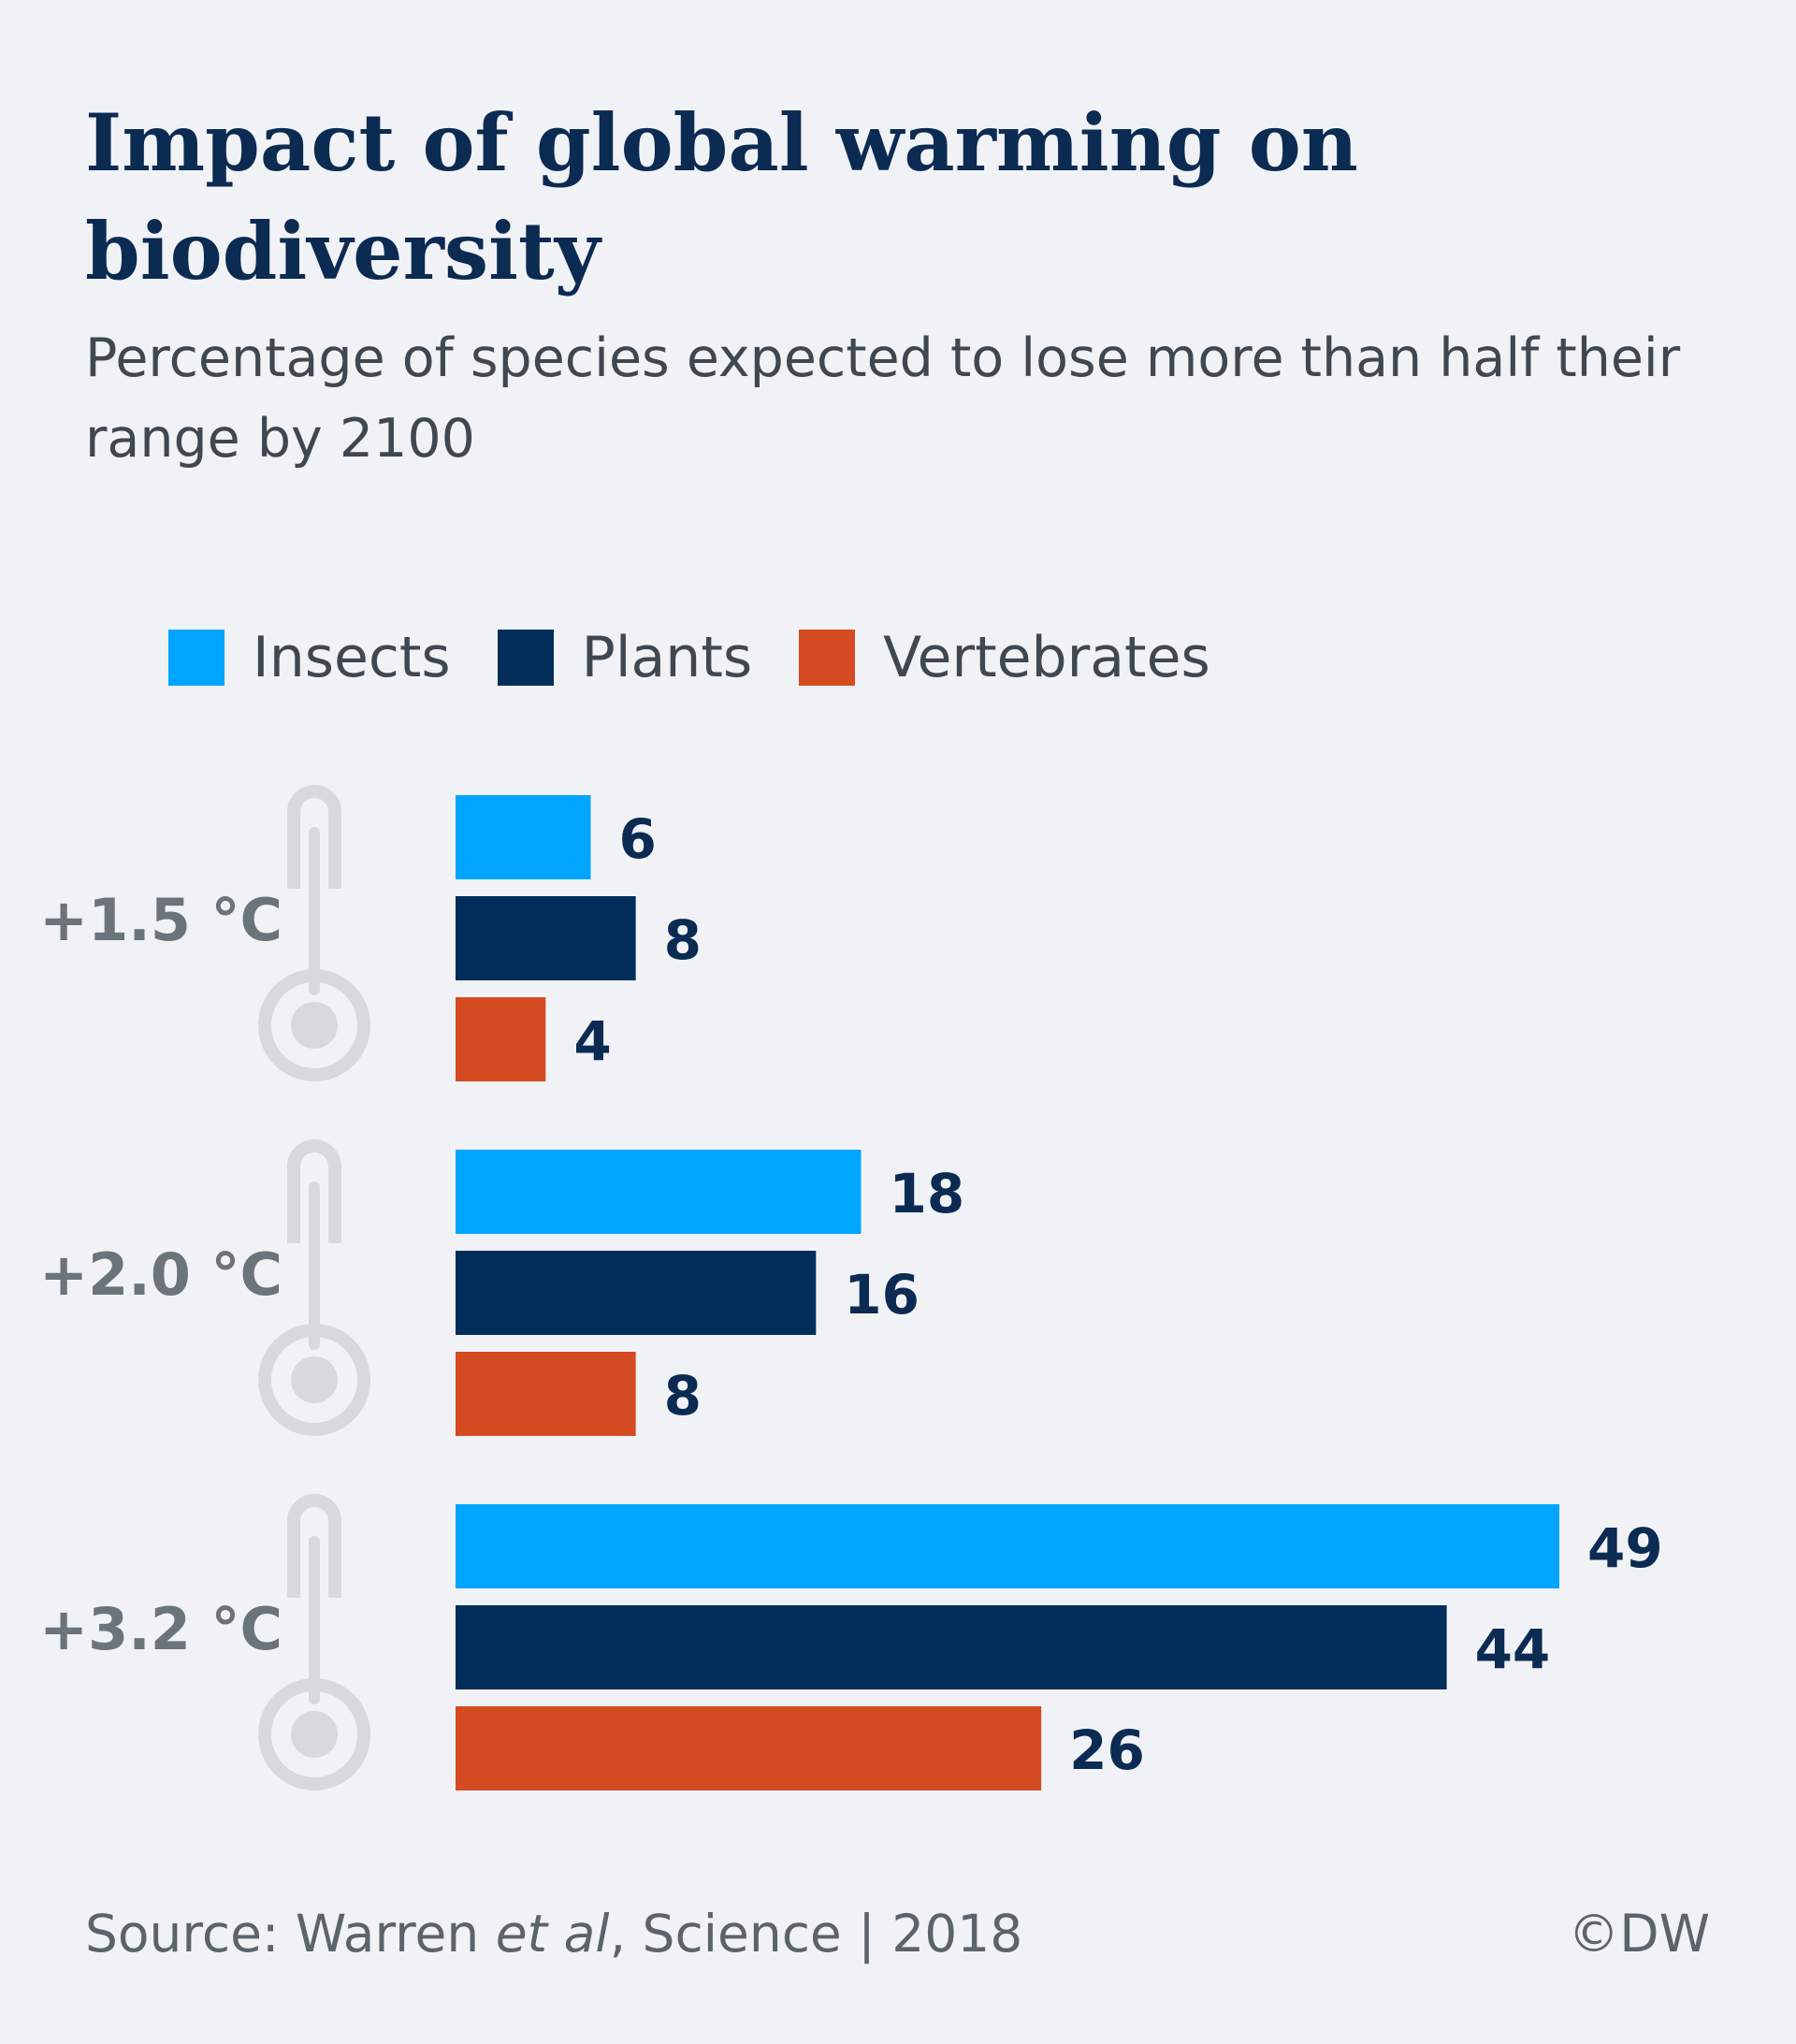 This screenshot has width=1796, height=2044. Describe the element at coordinates (196, 658) in the screenshot. I see `legend-swatch-insects` at that location.